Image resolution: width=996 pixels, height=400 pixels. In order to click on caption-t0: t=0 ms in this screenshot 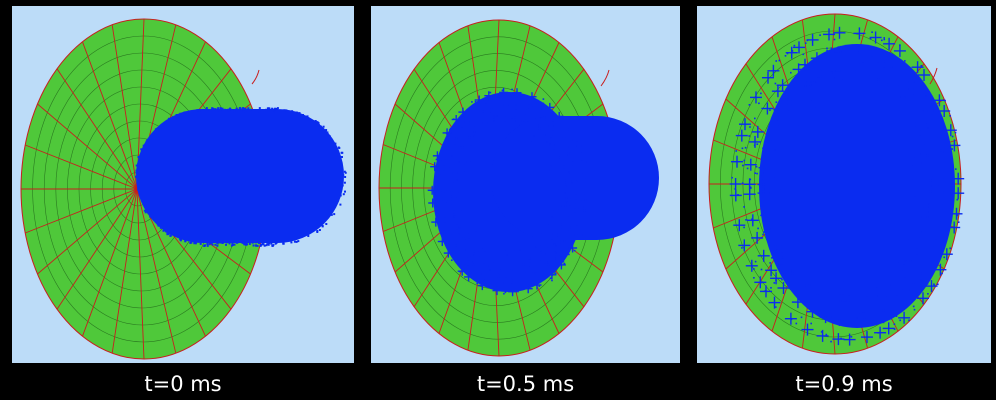, I will do `click(183, 384)`.